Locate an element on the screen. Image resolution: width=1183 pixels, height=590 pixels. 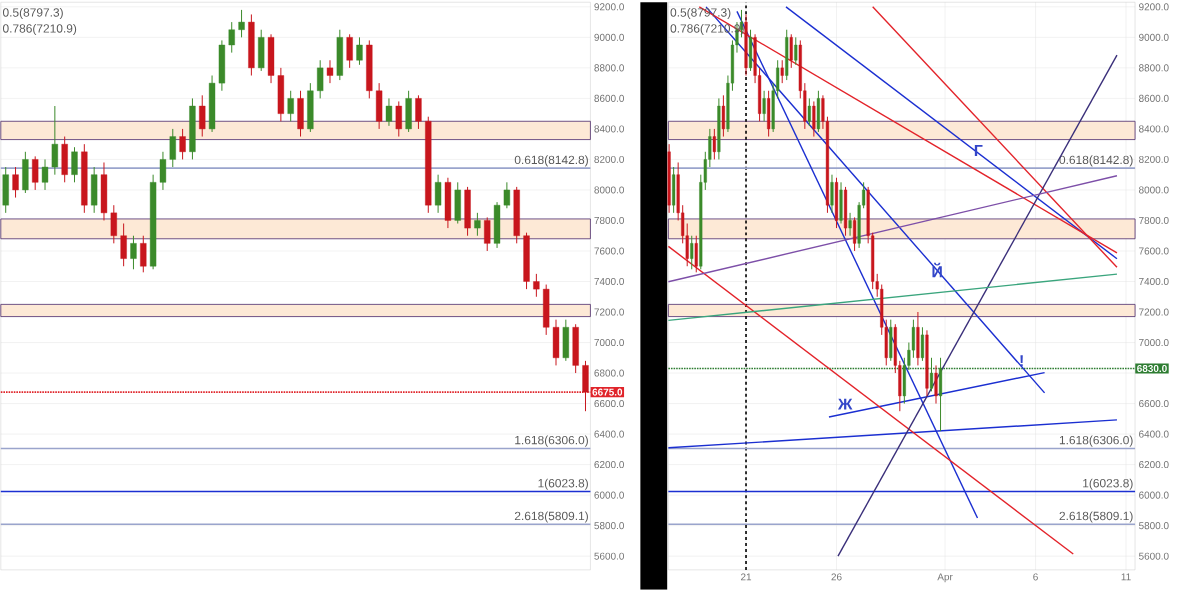
annotation: 6675.0 is located at coordinates (607, 392).